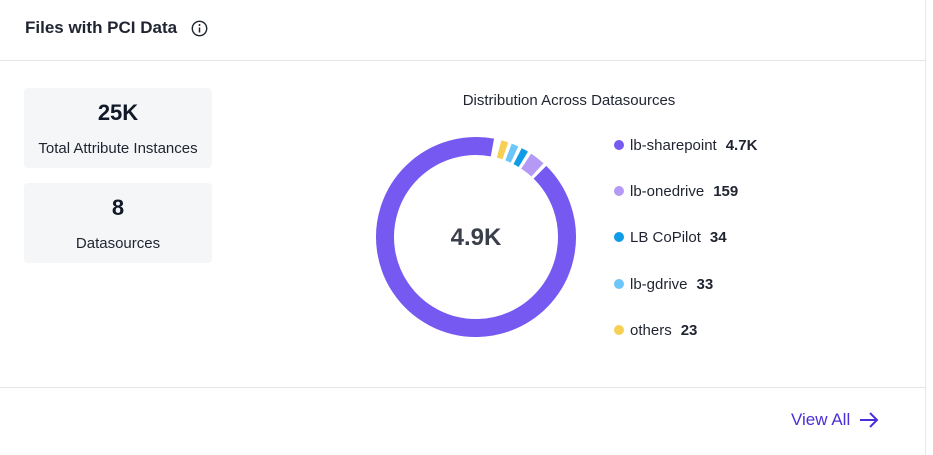  What do you see at coordinates (118, 207) in the screenshot?
I see `stat-value: 8` at bounding box center [118, 207].